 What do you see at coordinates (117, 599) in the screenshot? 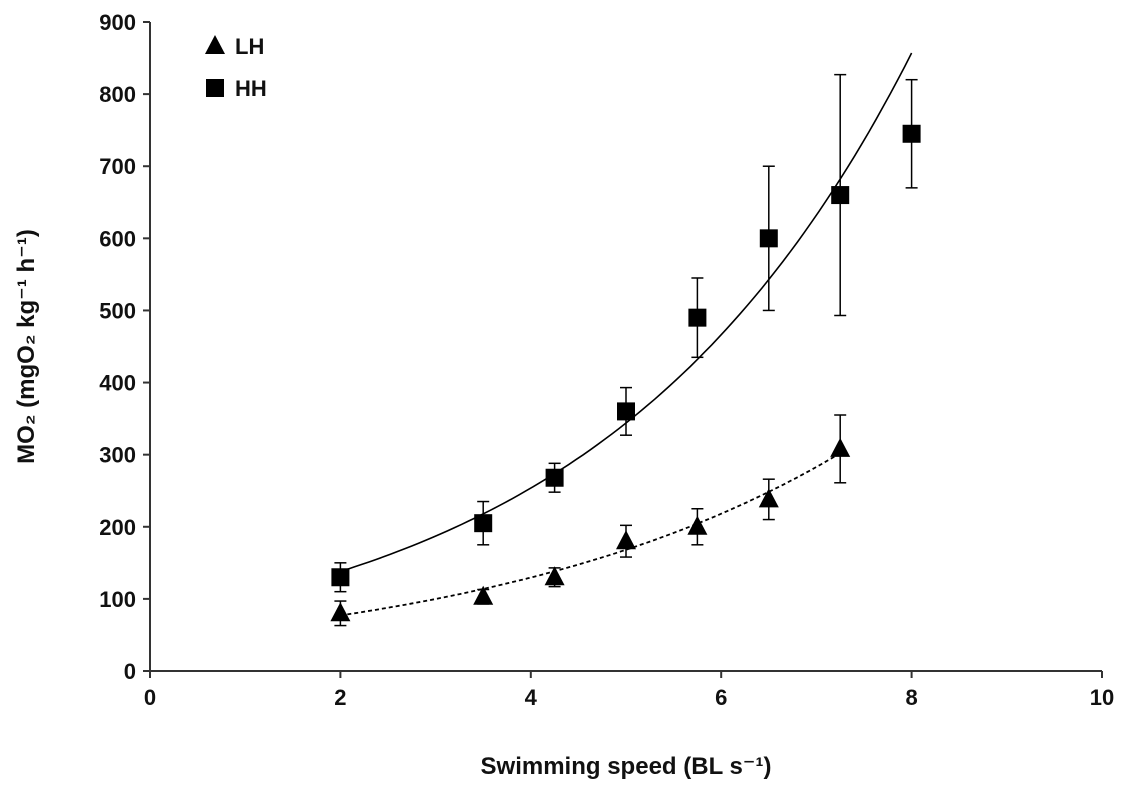
I see `y-tick-label: 100` at bounding box center [117, 599].